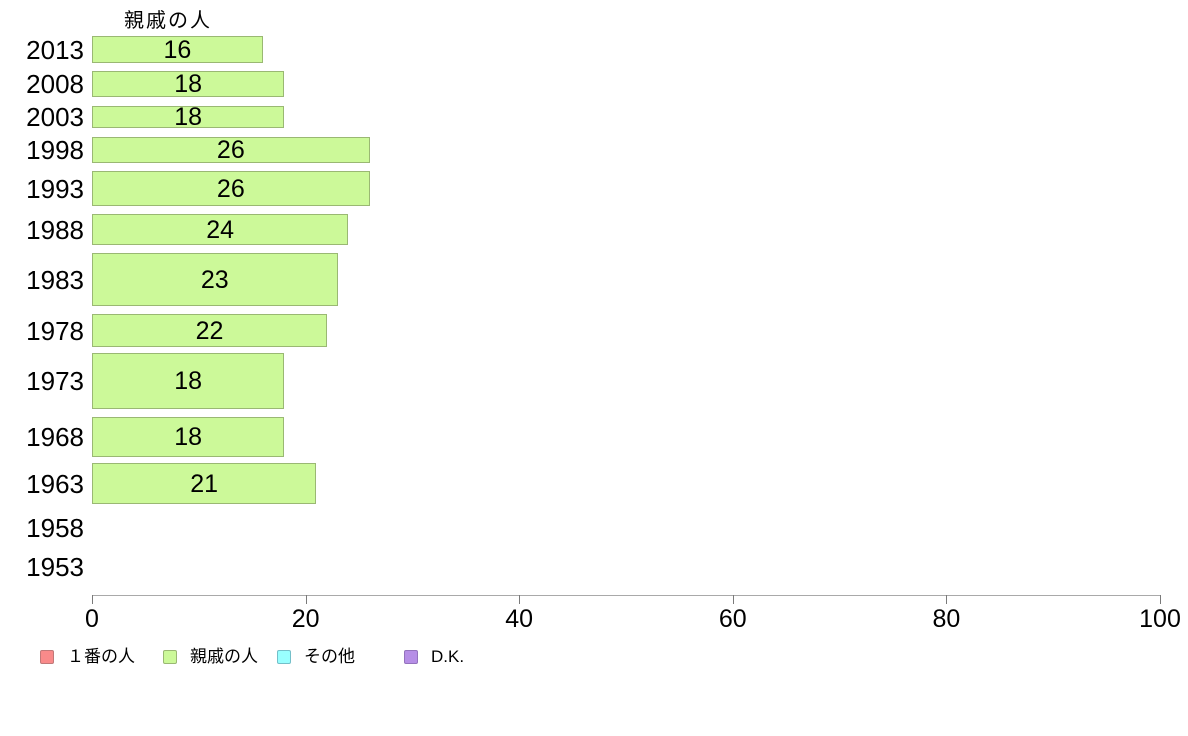 The width and height of the screenshot is (1188, 736). I want to click on bar-1983, so click(215, 279).